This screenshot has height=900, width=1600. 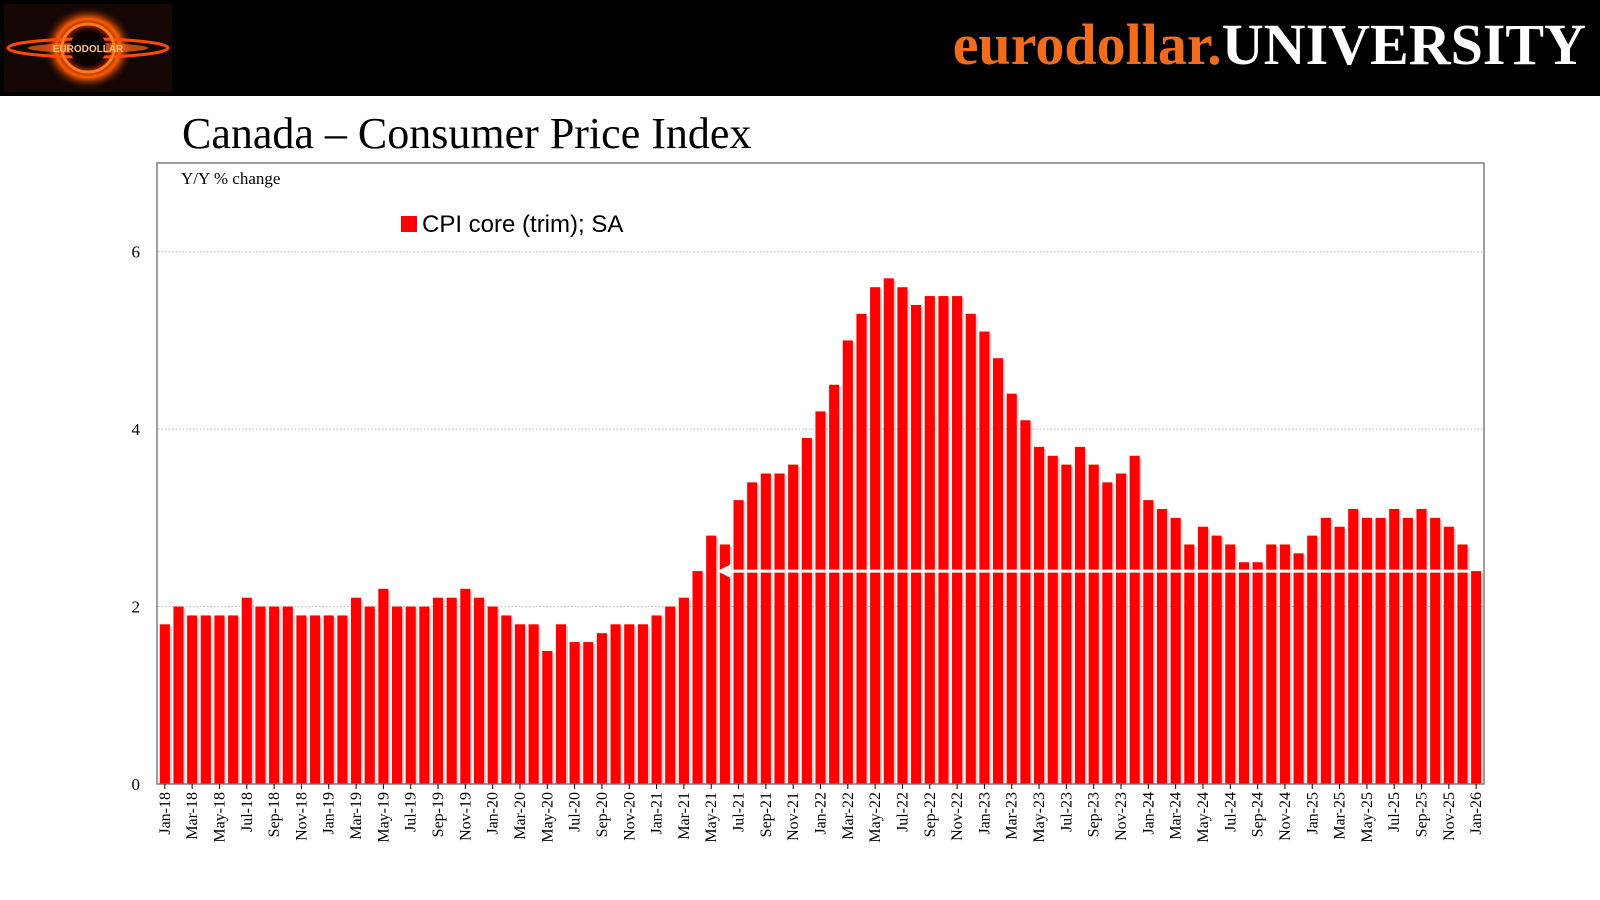 I want to click on x-tick-label: May-19, so click(x=383, y=817).